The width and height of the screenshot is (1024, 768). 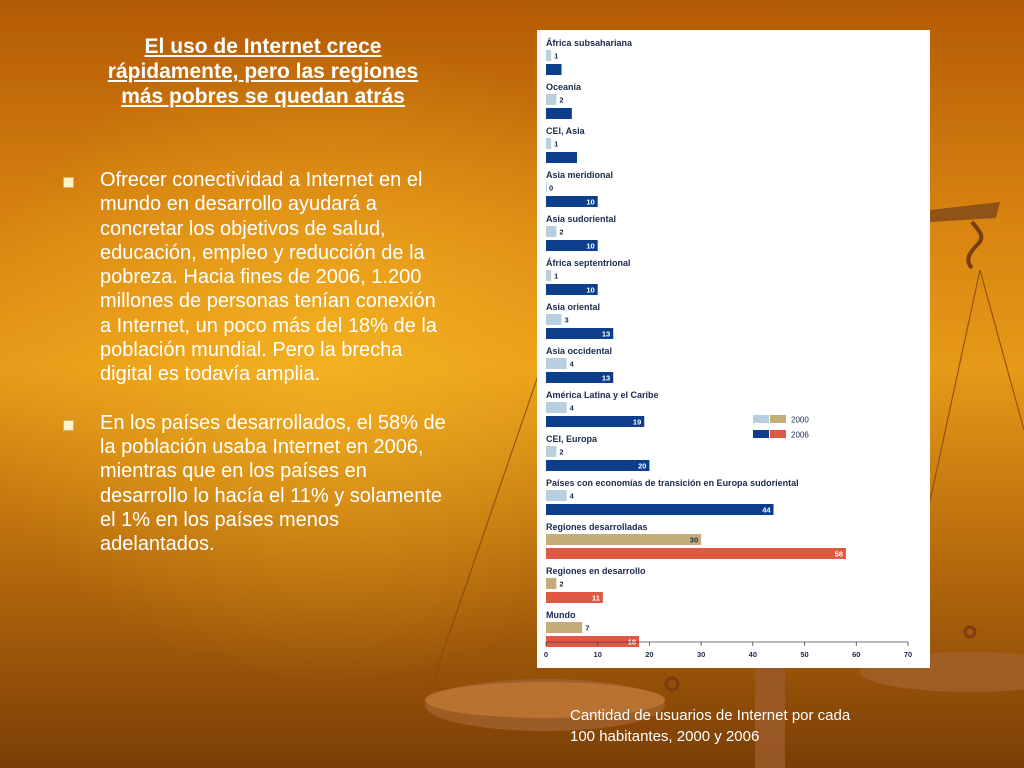 What do you see at coordinates (753, 654) in the screenshot?
I see `x-axis-tick-label: 40` at bounding box center [753, 654].